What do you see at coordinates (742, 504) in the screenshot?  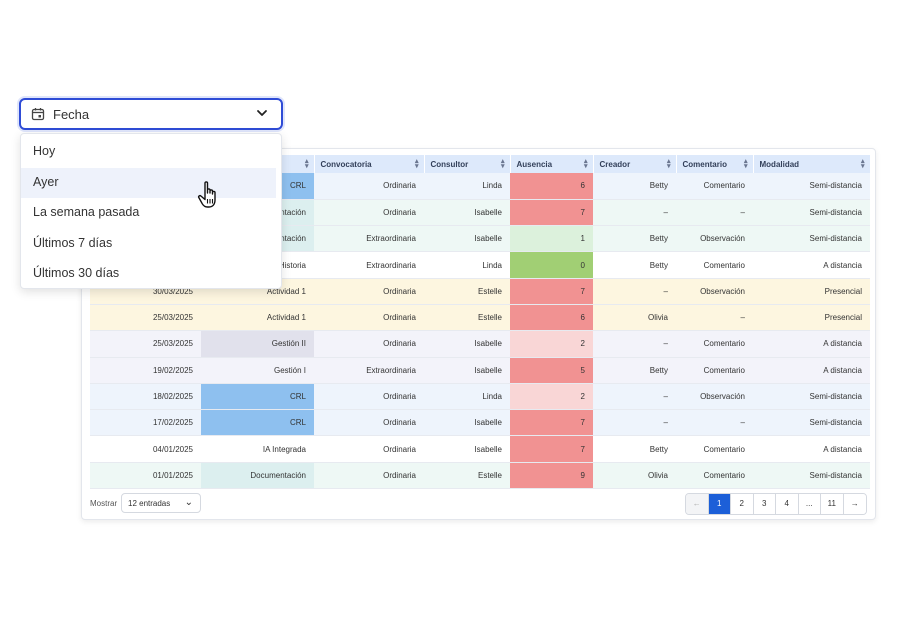 I see `page-button: 2` at bounding box center [742, 504].